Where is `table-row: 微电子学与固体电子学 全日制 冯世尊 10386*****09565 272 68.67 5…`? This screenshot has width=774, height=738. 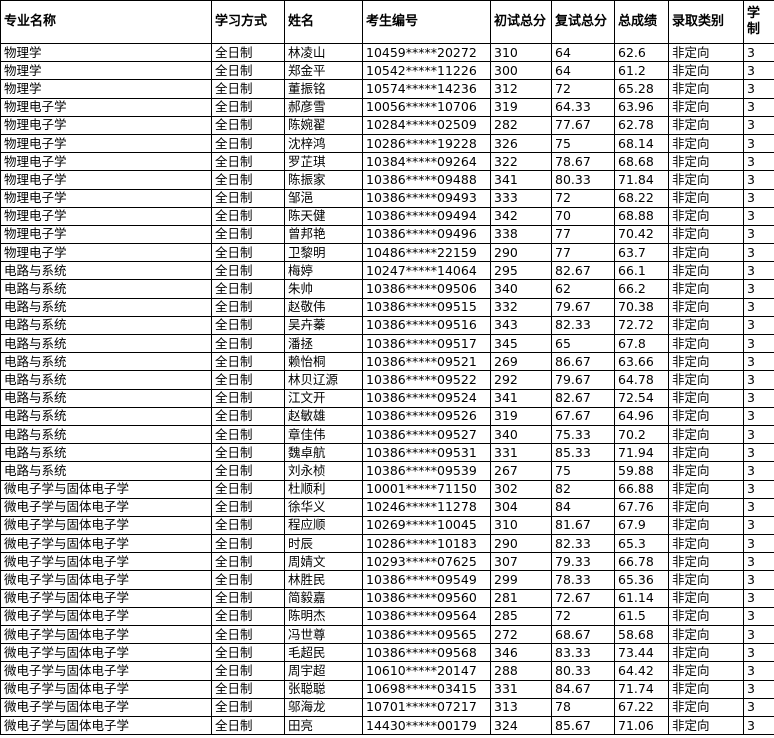
table-row: 微电子学与固体电子学 全日制 冯世尊 10386*****09565 272 68.67 5… is located at coordinates (387, 634).